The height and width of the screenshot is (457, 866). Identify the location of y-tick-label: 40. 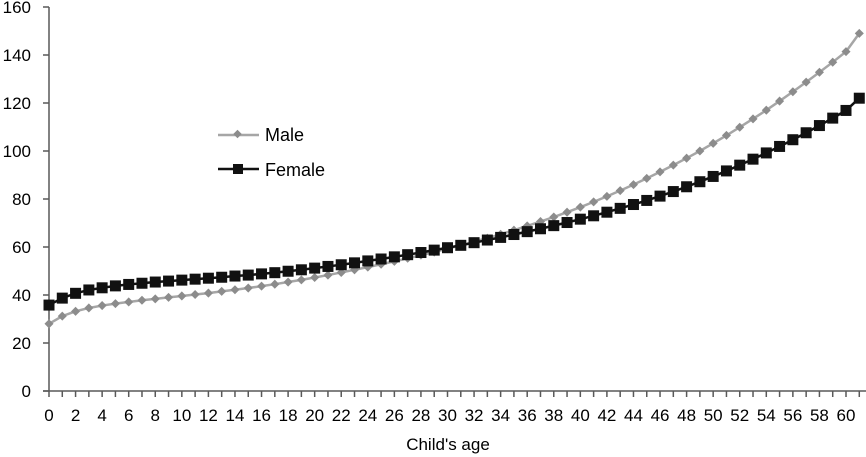
(21, 295).